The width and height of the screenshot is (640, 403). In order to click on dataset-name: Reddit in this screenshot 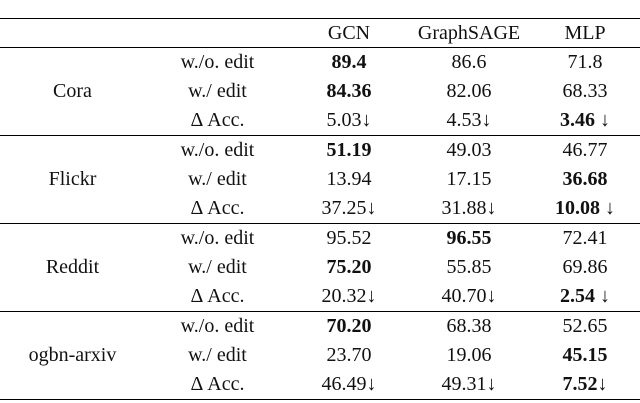, I will do `click(72, 267)`.